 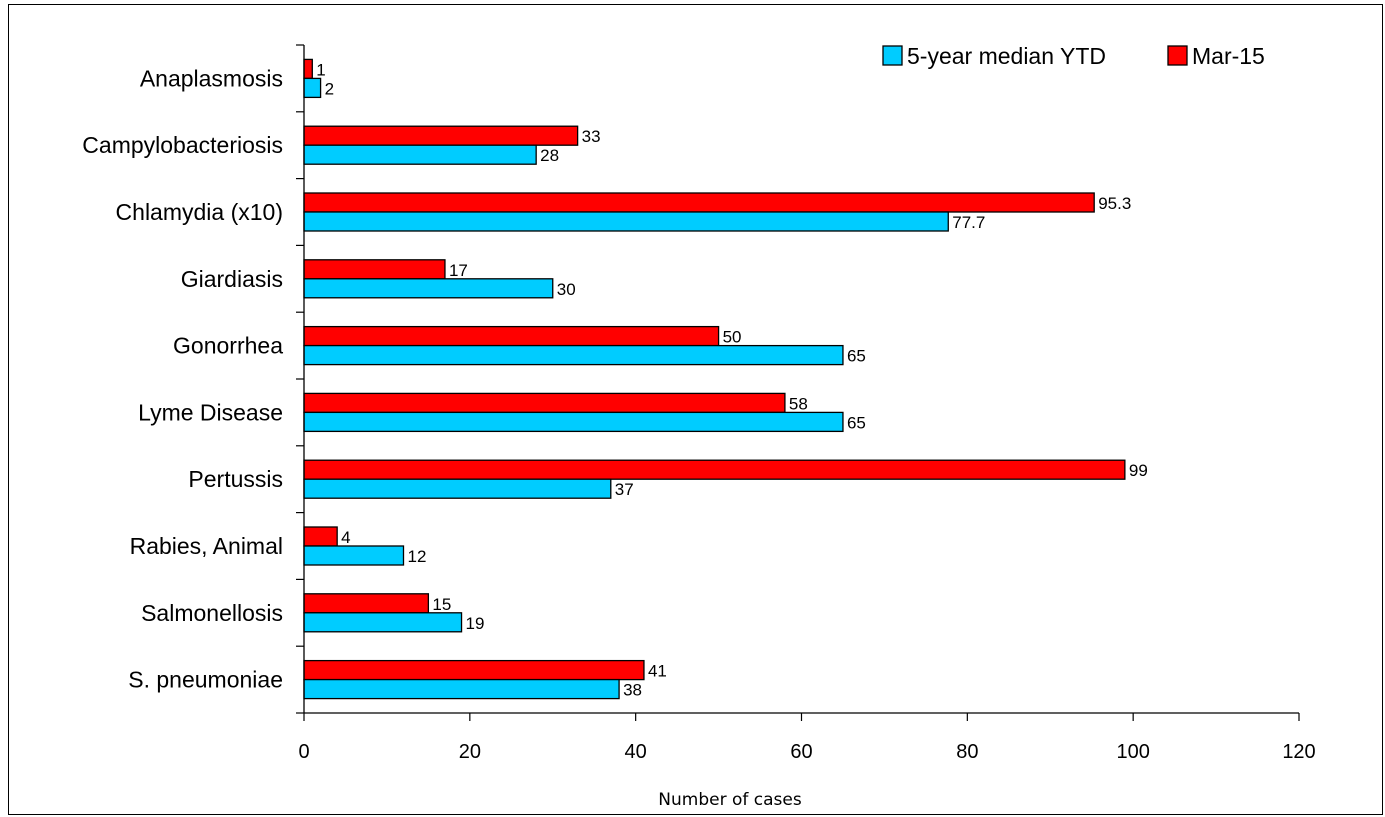 What do you see at coordinates (205, 680) in the screenshot?
I see `category-label: S. pneumoniae` at bounding box center [205, 680].